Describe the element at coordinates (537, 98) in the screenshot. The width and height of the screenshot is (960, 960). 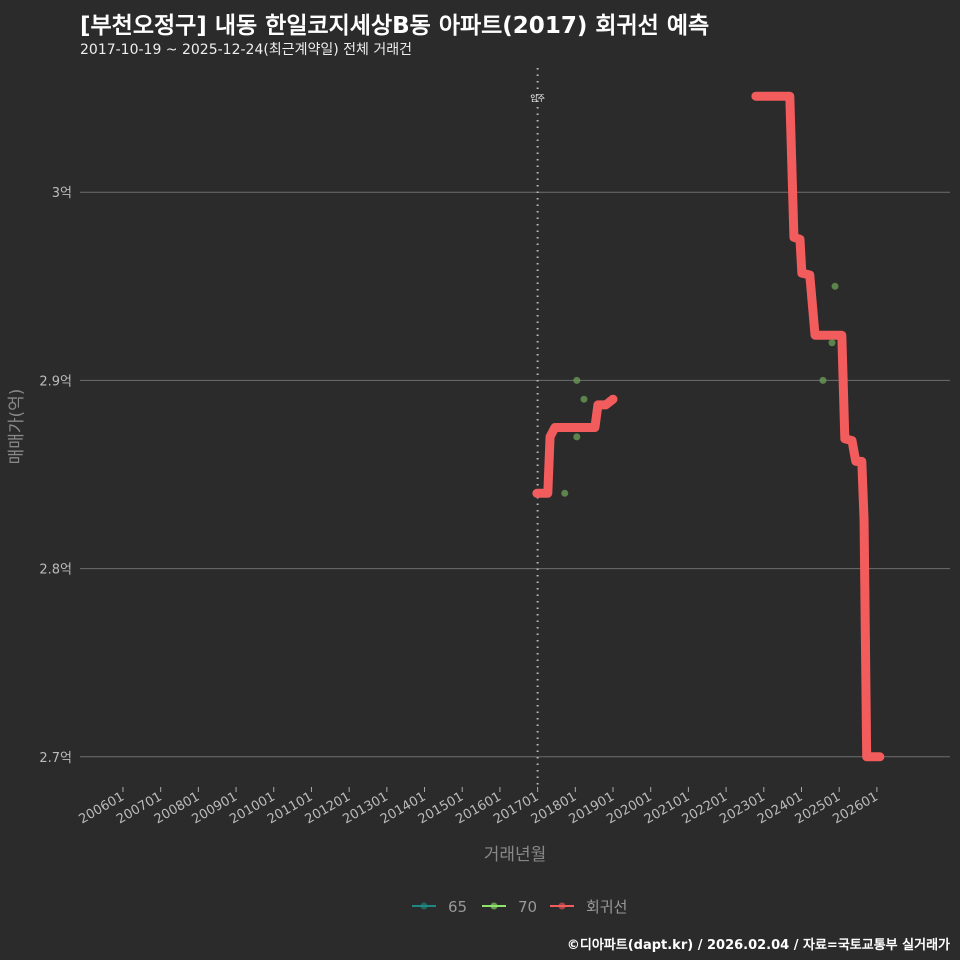
I see `move-in-label: 입주` at that location.